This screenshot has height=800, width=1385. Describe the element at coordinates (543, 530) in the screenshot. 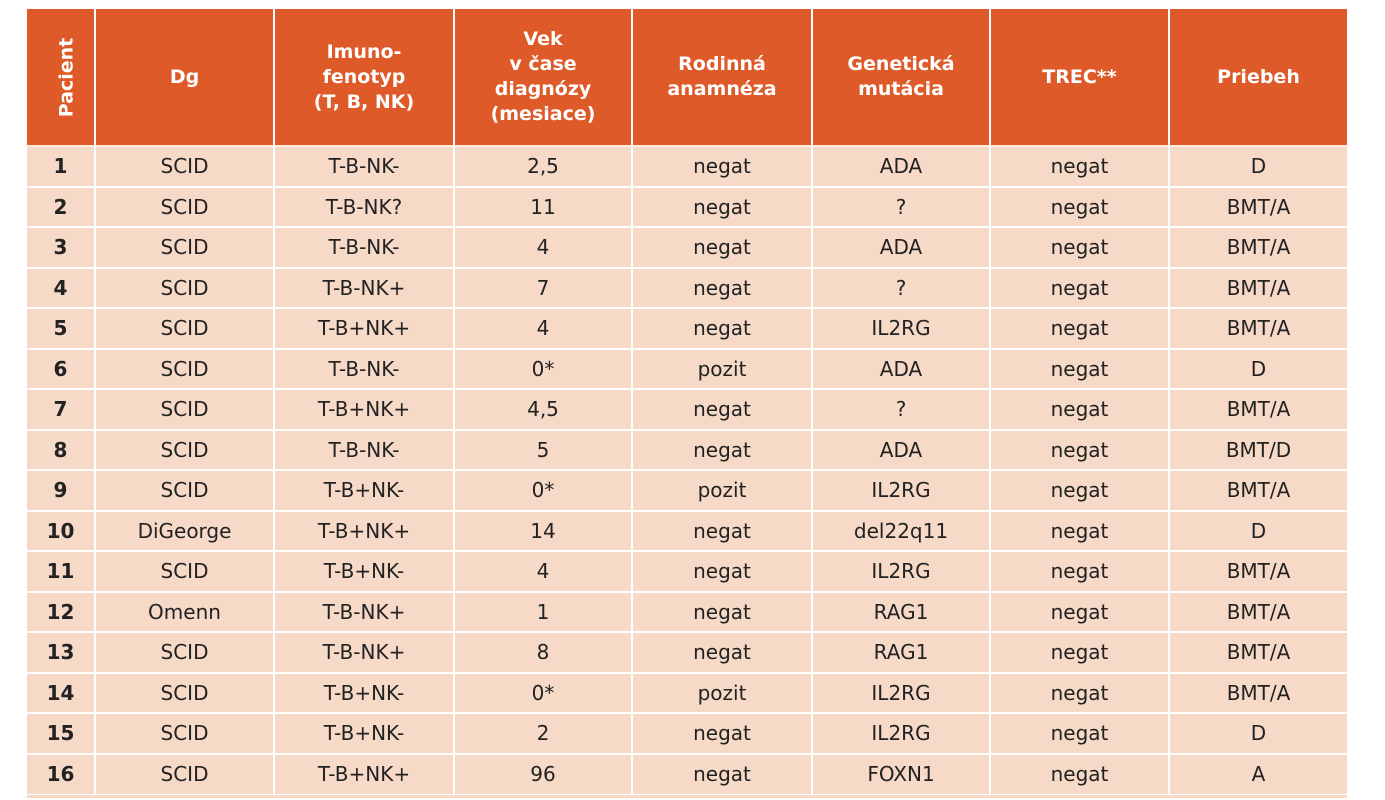

I see `cell-vek: 14` at that location.